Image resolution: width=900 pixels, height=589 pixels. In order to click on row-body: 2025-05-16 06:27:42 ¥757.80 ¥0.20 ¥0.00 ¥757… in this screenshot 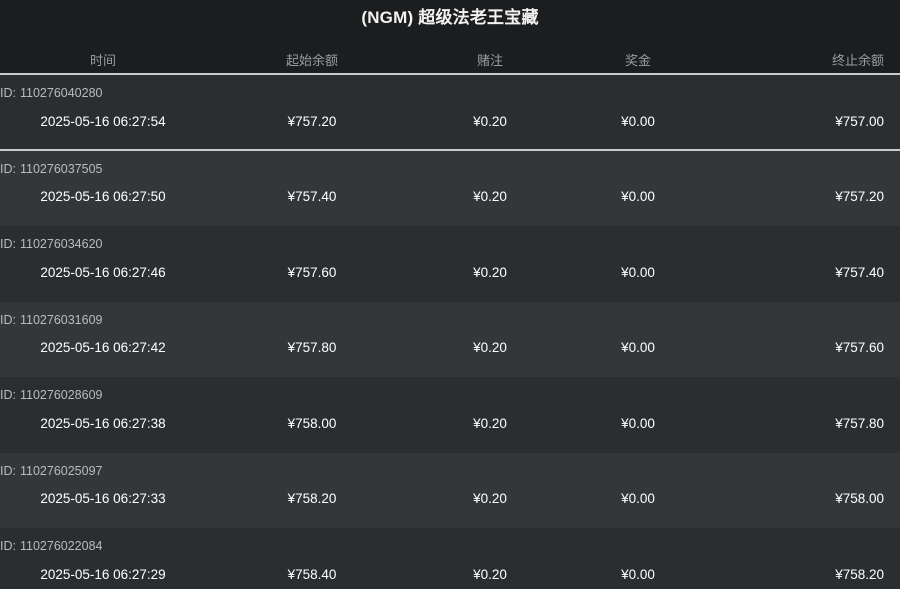, I will do `click(450, 348)`.